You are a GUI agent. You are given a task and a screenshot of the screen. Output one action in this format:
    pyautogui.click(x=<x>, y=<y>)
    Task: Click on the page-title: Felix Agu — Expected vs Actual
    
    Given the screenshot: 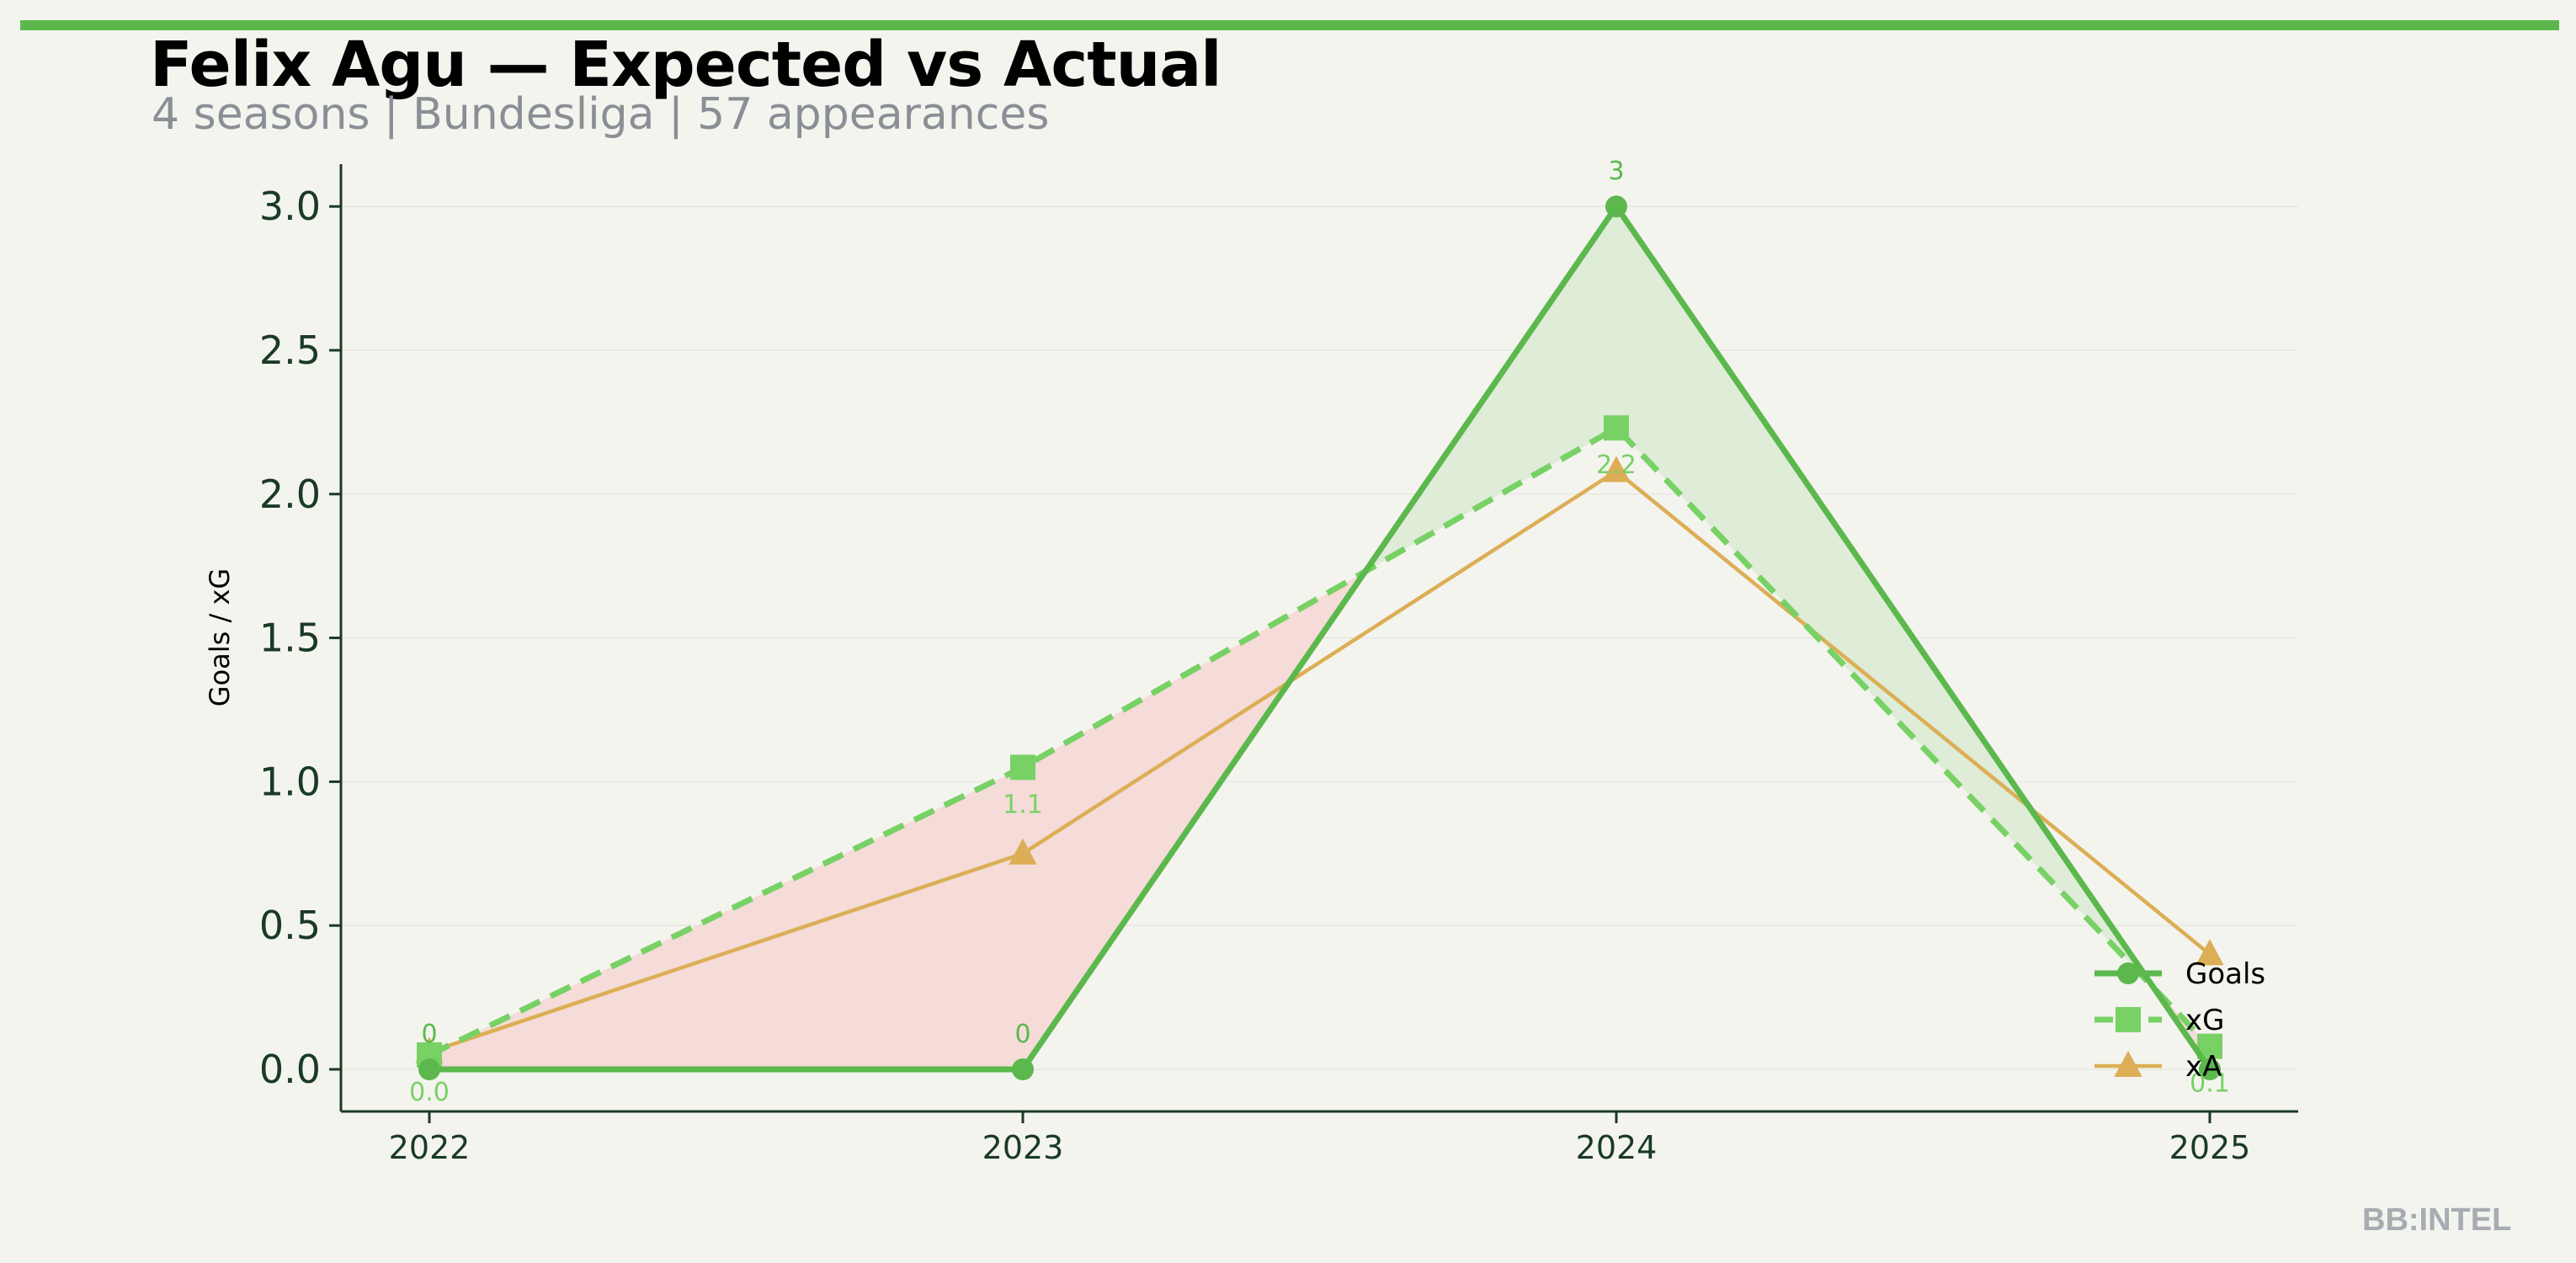 What is the action you would take?
    pyautogui.click(x=686, y=65)
    